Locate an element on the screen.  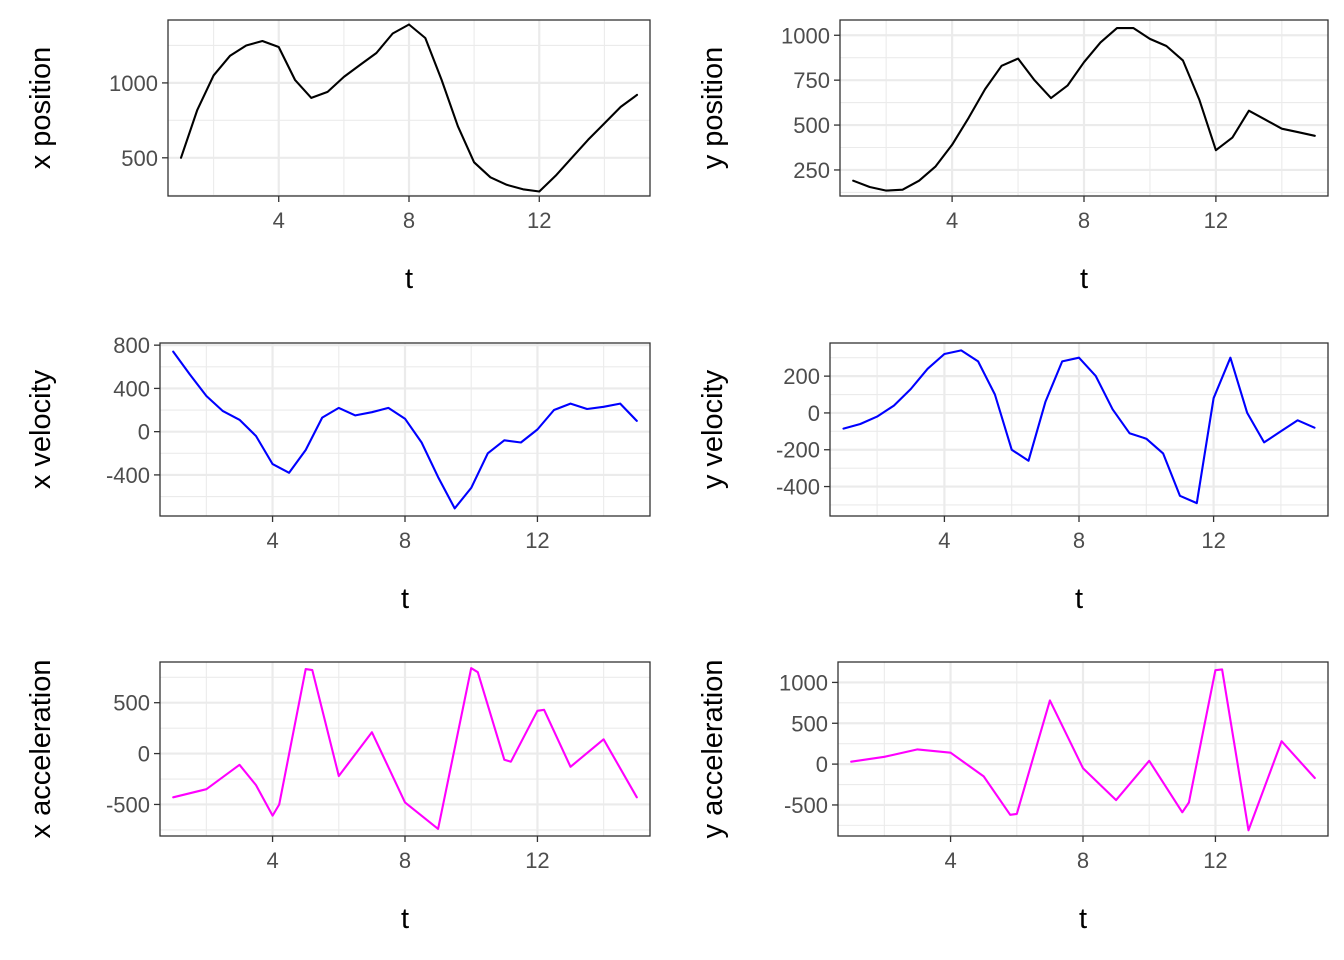
y-tick-label: 800 is located at coordinates (131, 345).